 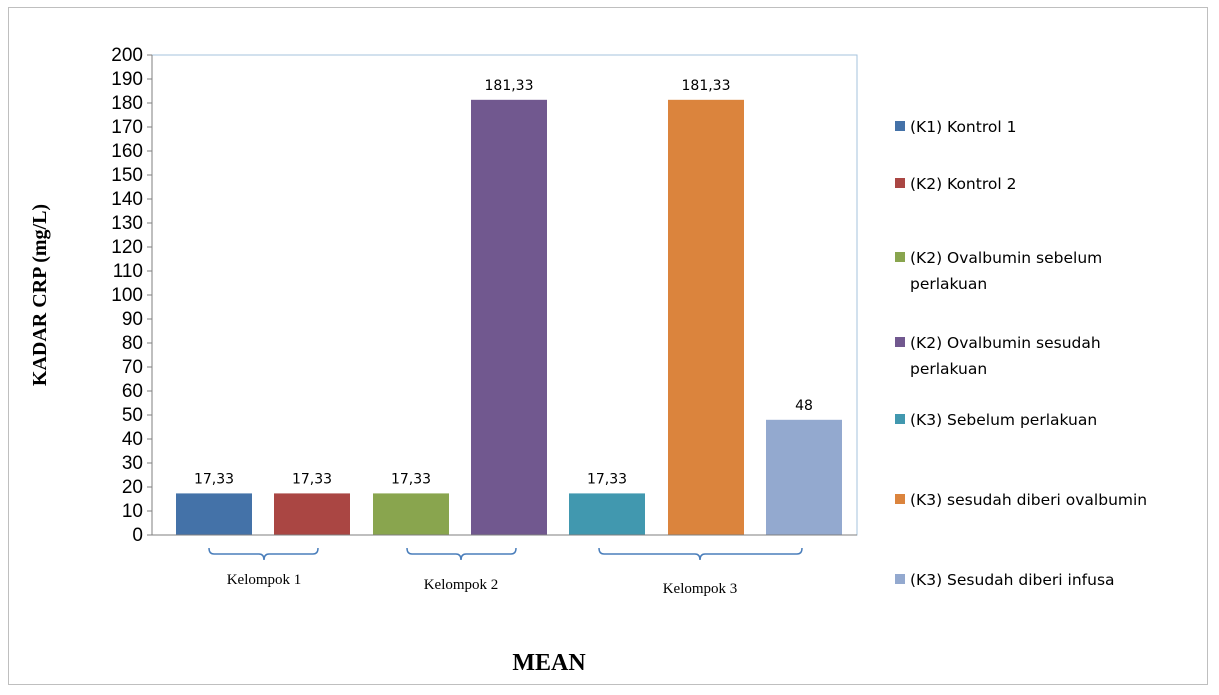 I want to click on legend-label: (K1) Kontrol 1, so click(x=963, y=127).